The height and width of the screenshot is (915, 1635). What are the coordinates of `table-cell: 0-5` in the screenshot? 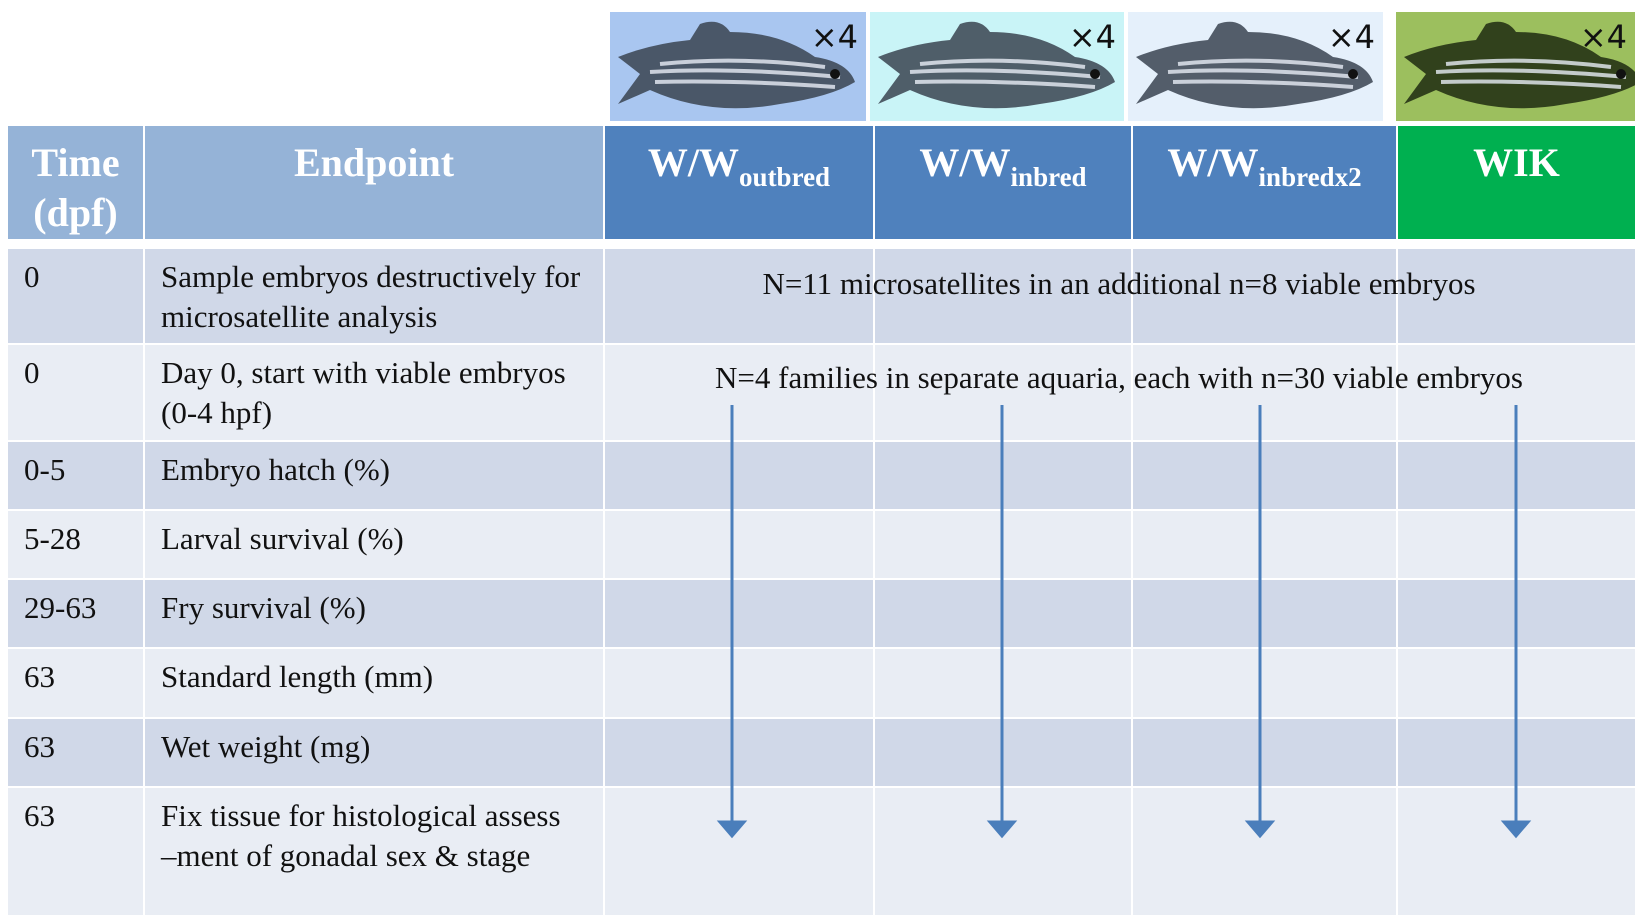 It's located at (75, 475).